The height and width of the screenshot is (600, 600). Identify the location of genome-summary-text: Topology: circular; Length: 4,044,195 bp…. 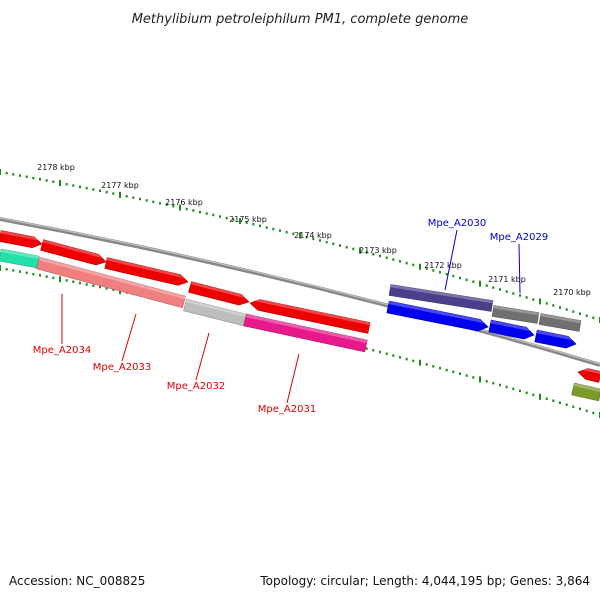
(425, 581).